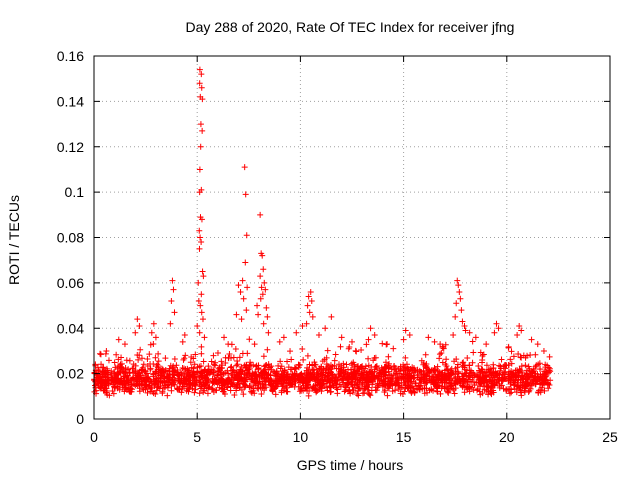 Image resolution: width=640 pixels, height=485 pixels. What do you see at coordinates (70, 147) in the screenshot?
I see `y-tick-label: 0.12` at bounding box center [70, 147].